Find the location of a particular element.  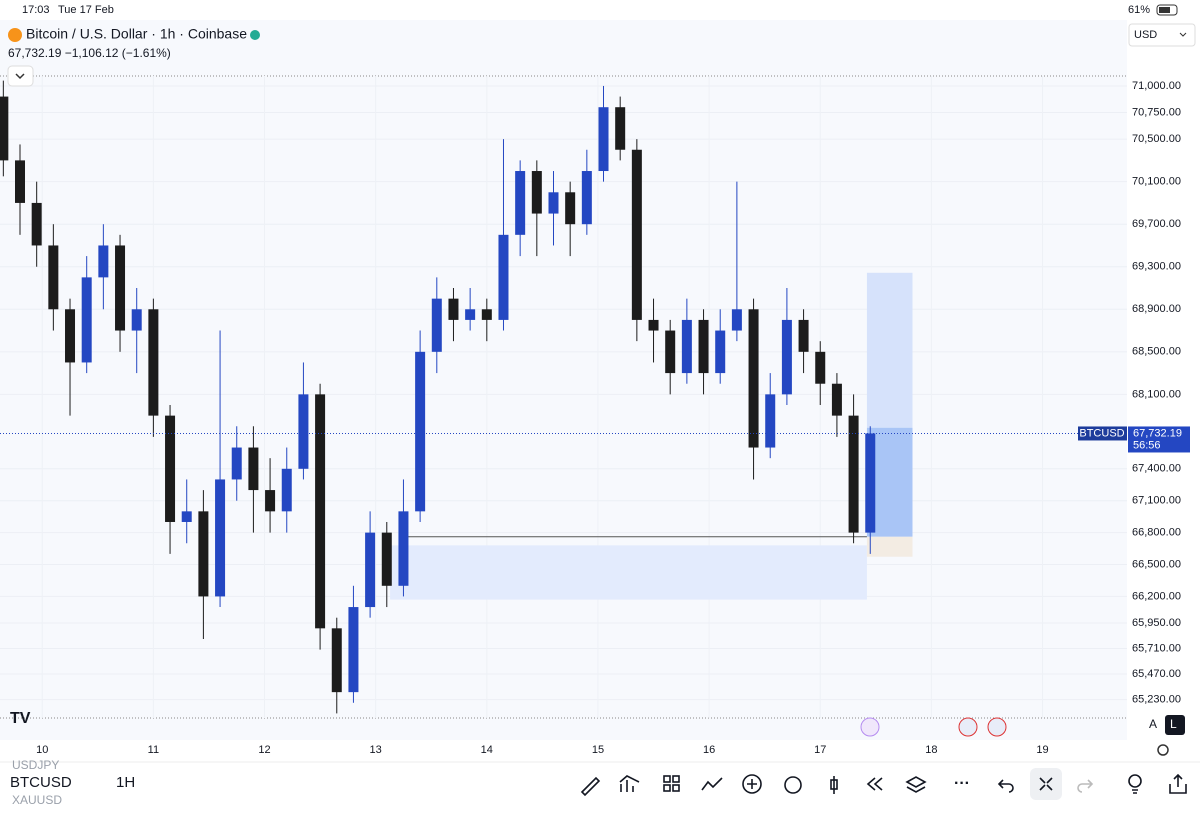

redo-tool is located at coordinates (1085, 786).